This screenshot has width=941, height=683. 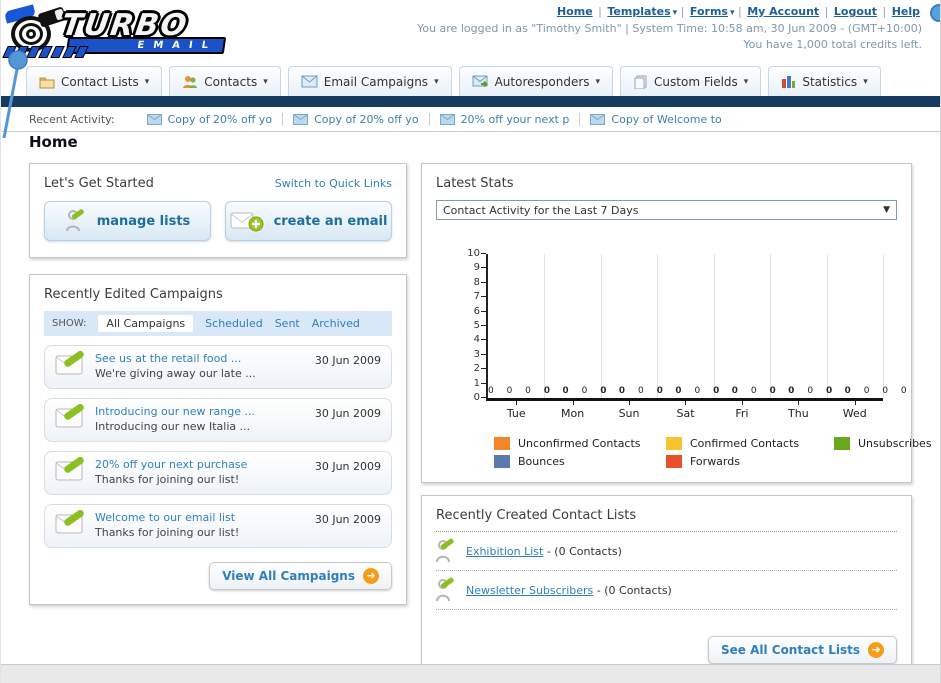 I want to click on arrow-right-icon: ➜, so click(x=371, y=576).